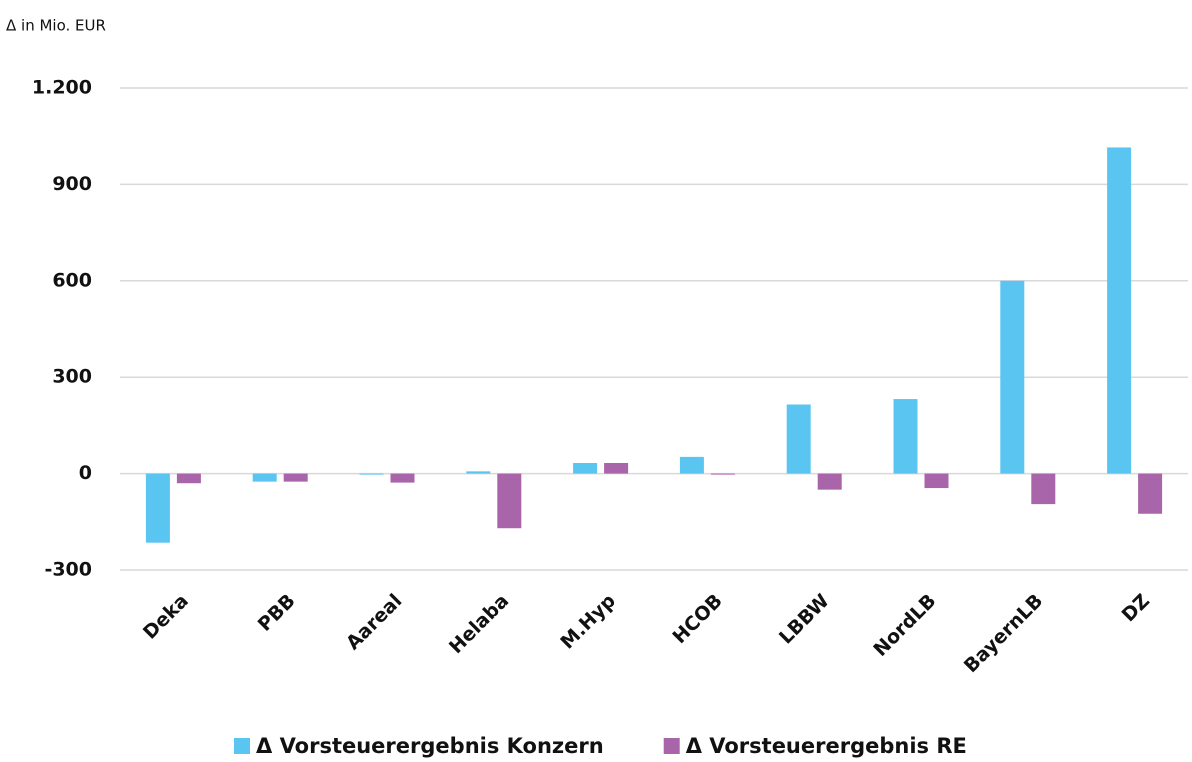 Image resolution: width=1192 pixels, height=762 pixels. I want to click on x-tick-label: Helaba, so click(479, 624).